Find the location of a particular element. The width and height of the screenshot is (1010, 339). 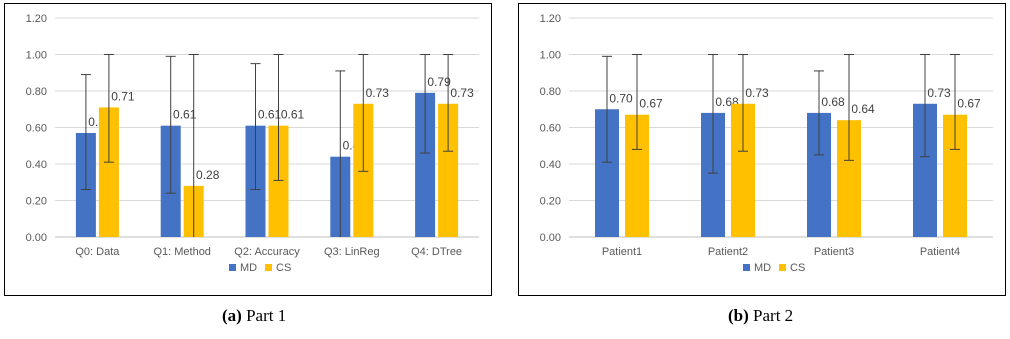

part1-category-label: Q2: Accuracy is located at coordinates (267, 252).